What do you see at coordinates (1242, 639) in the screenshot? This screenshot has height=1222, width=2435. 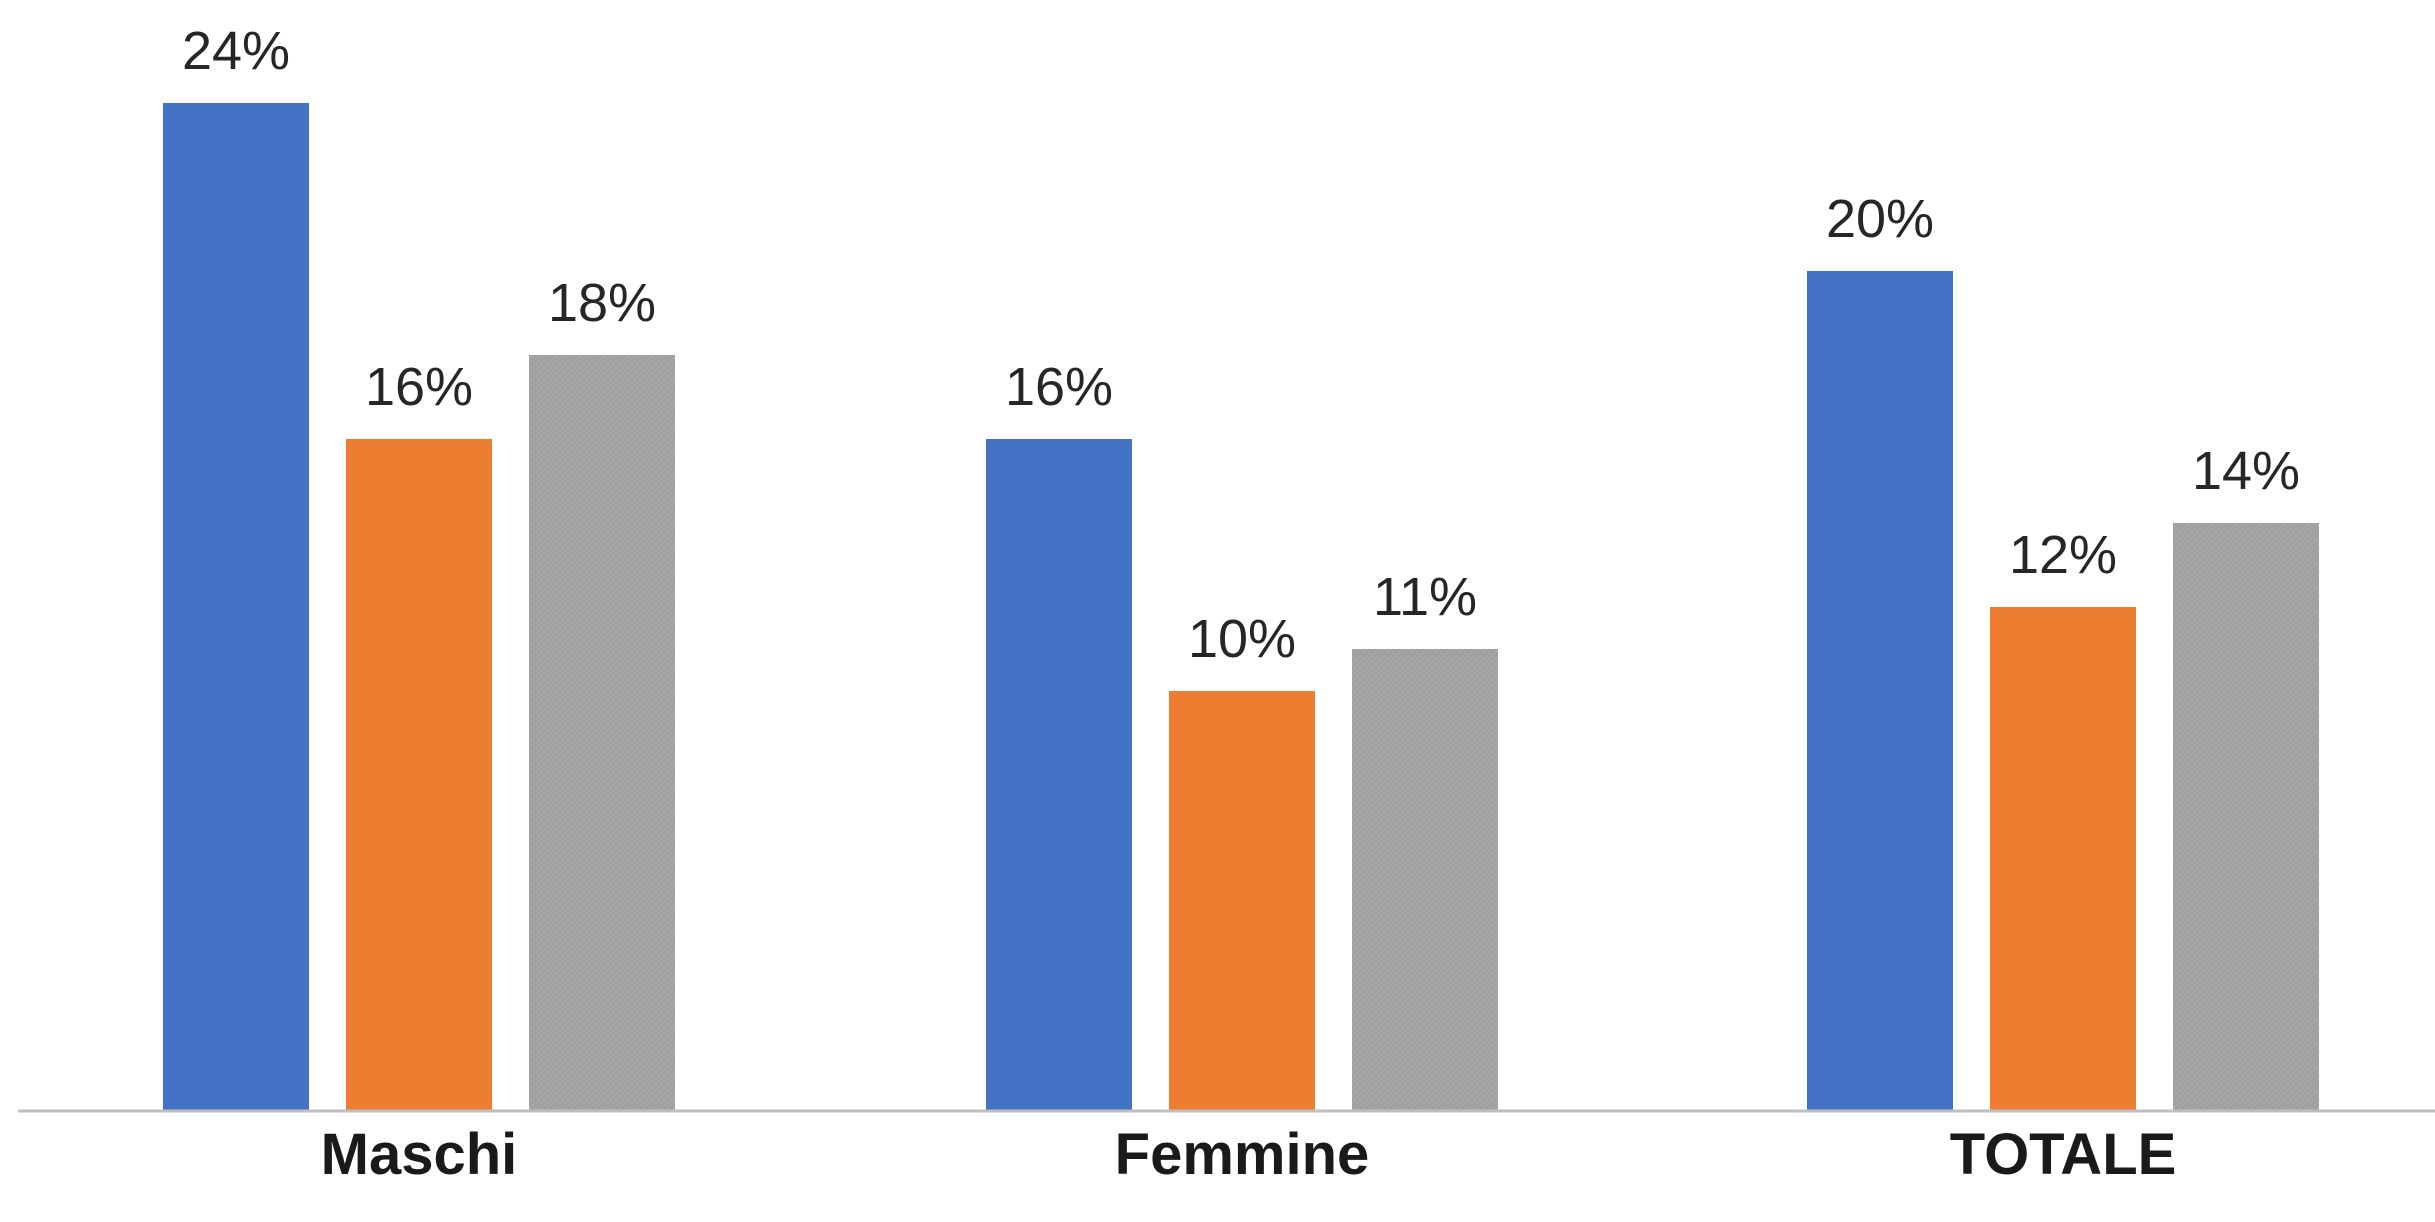 I see `data-label-femmine-orange: 10%` at bounding box center [1242, 639].